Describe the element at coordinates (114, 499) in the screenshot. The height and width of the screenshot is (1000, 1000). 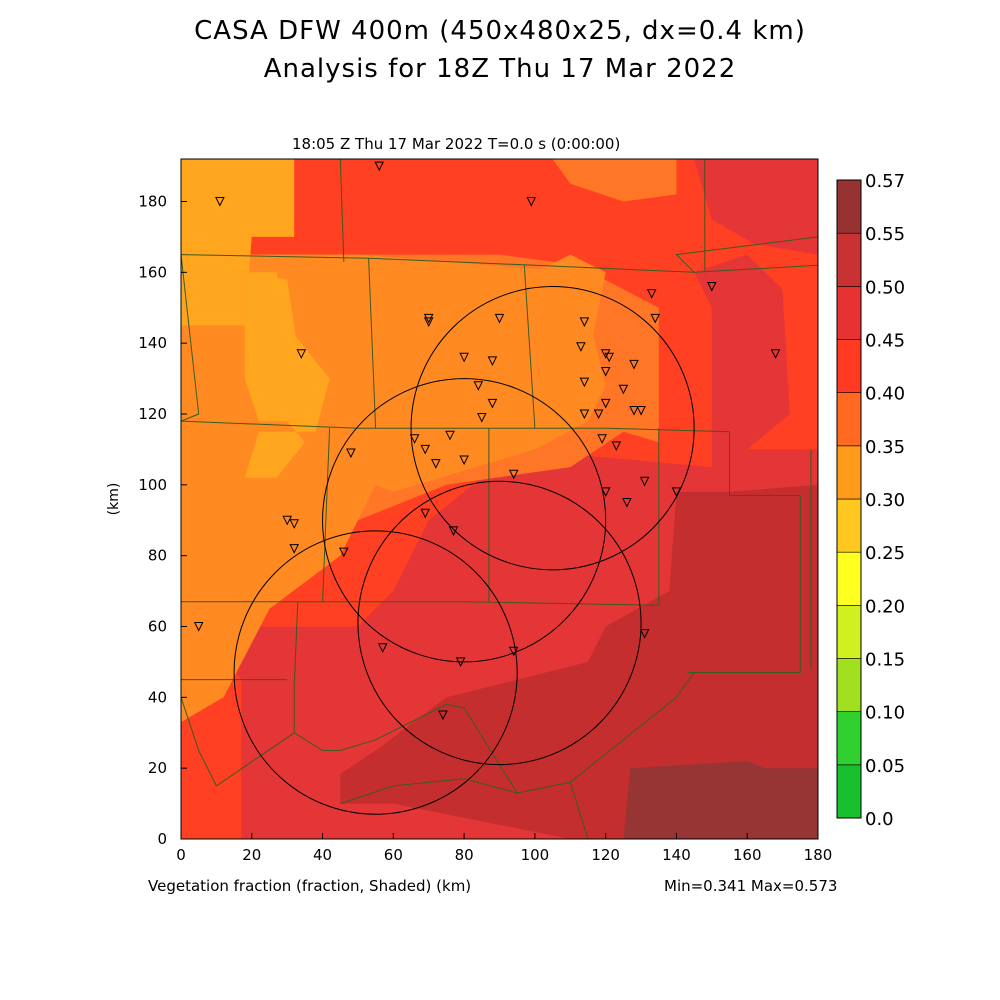
I see `y-axis-label: (km)` at that location.